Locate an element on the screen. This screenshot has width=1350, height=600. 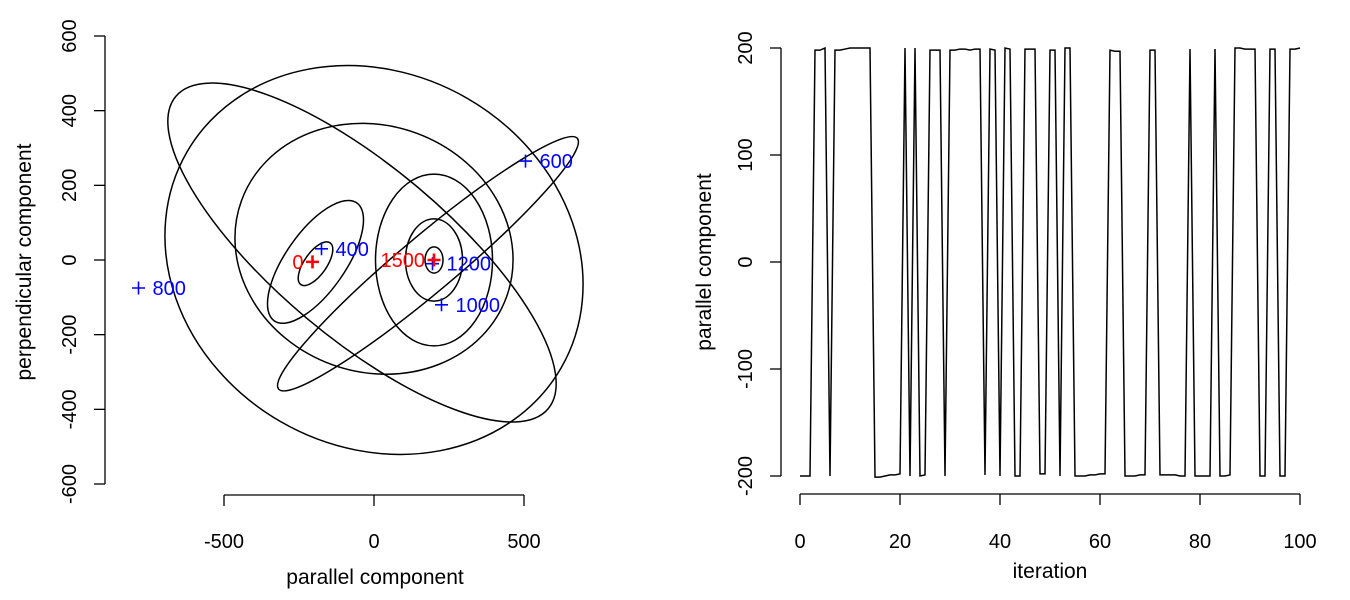
right-x-tick-label: 20 is located at coordinates (900, 542).